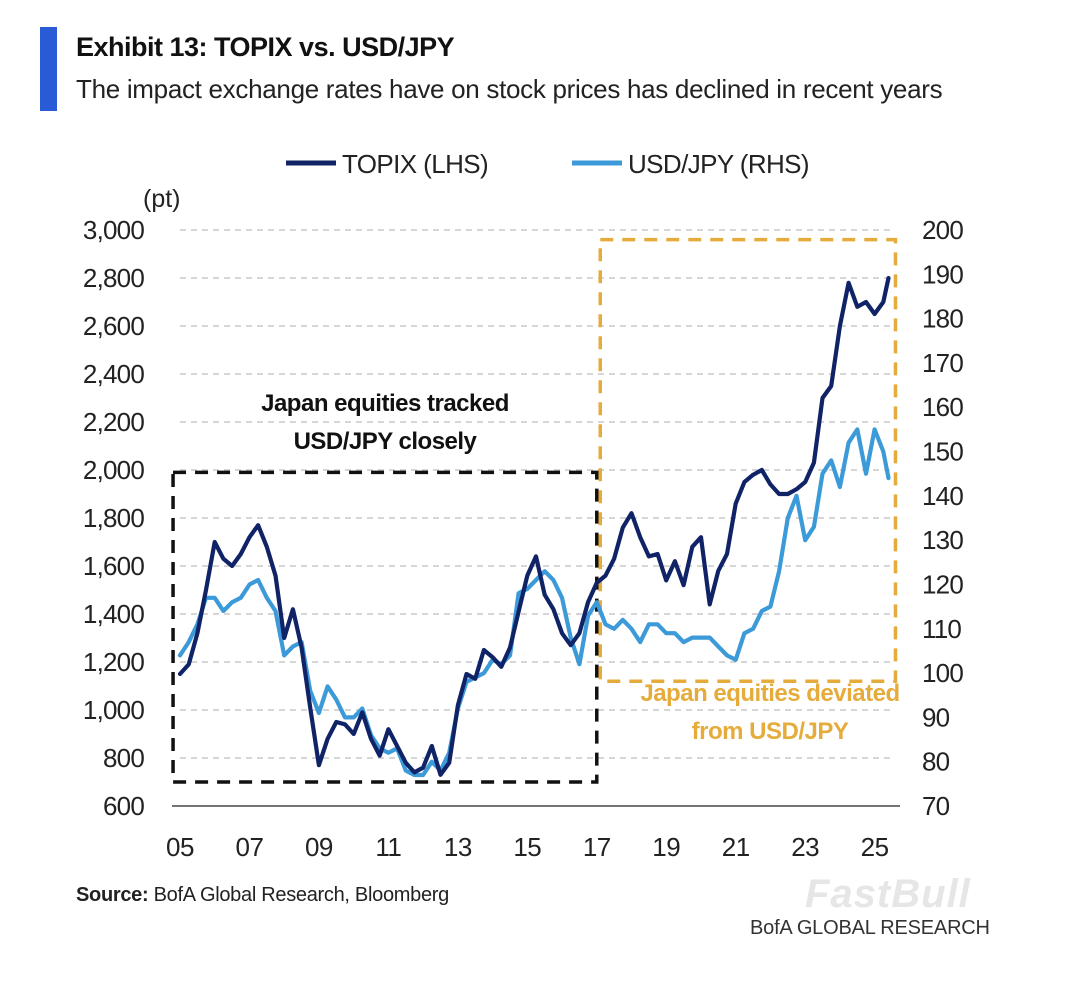 The image size is (1066, 988). What do you see at coordinates (301, 895) in the screenshot?
I see `source-text: BofA Global Research, Bloomberg` at bounding box center [301, 895].